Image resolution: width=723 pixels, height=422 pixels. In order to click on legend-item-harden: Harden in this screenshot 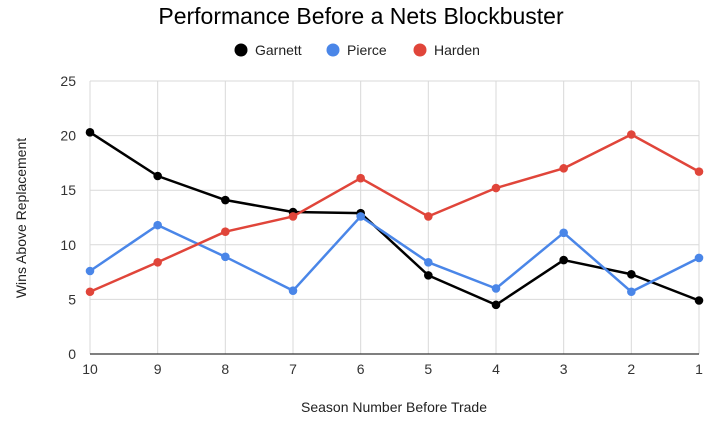, I will do `click(446, 50)`.